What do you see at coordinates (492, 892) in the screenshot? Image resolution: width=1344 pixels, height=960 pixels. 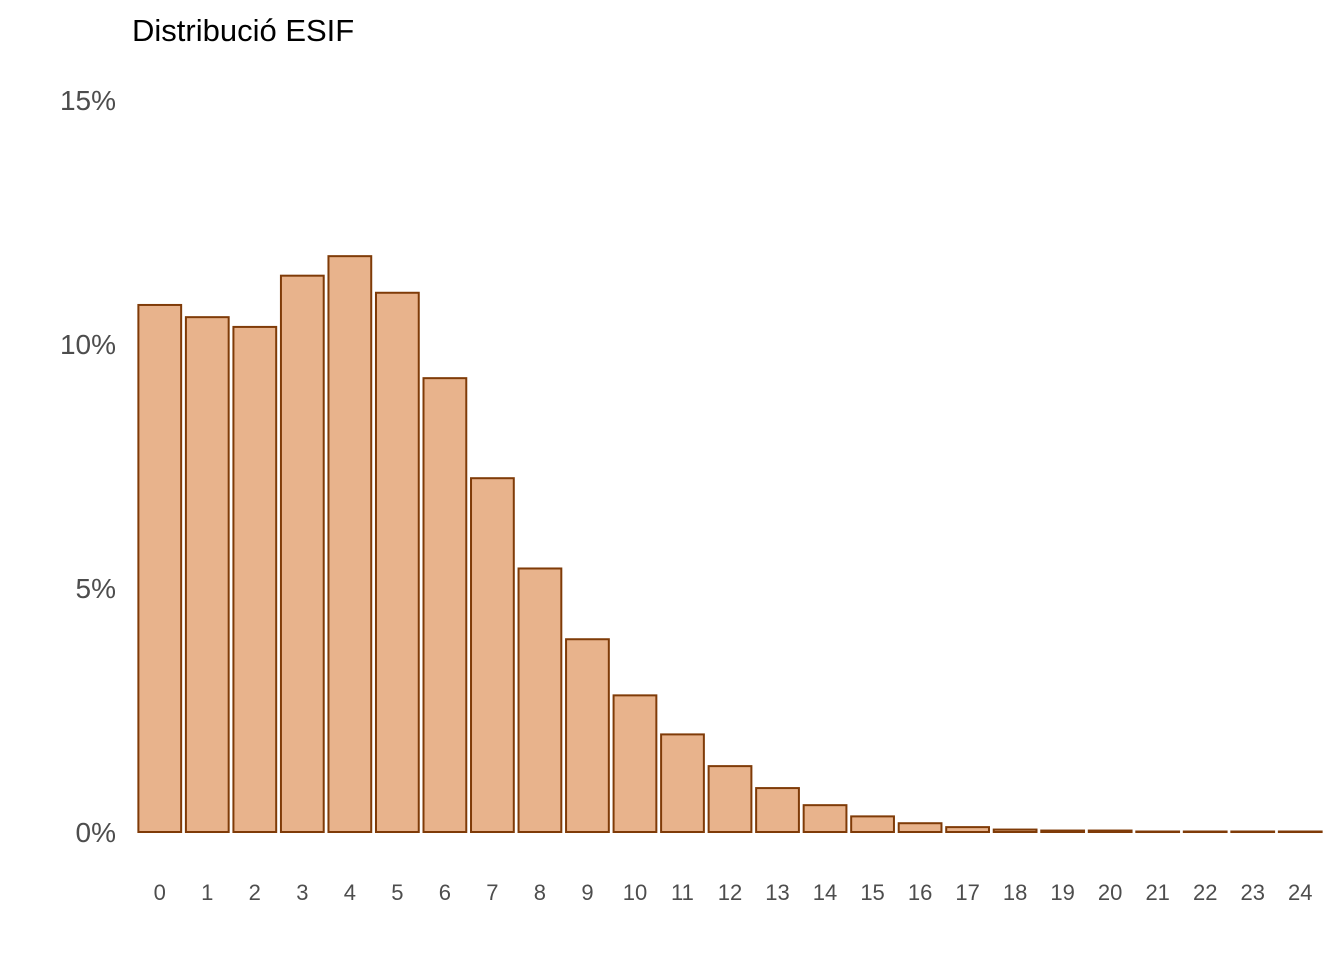 I see `x-tick-label: 7` at bounding box center [492, 892].